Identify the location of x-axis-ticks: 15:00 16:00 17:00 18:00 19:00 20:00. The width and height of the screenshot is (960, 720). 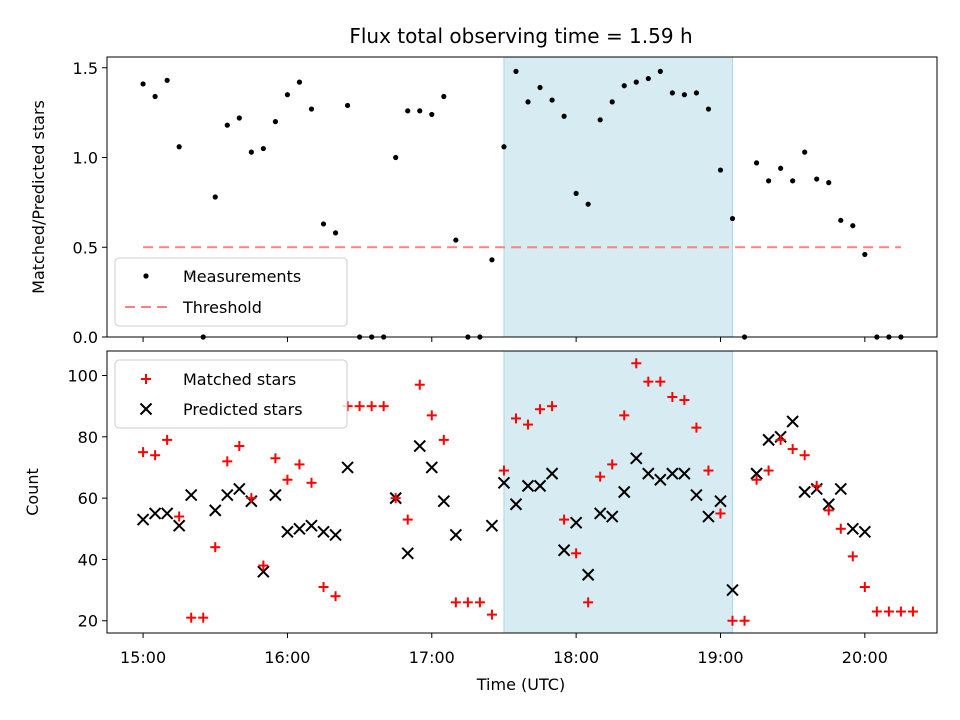
(504, 650).